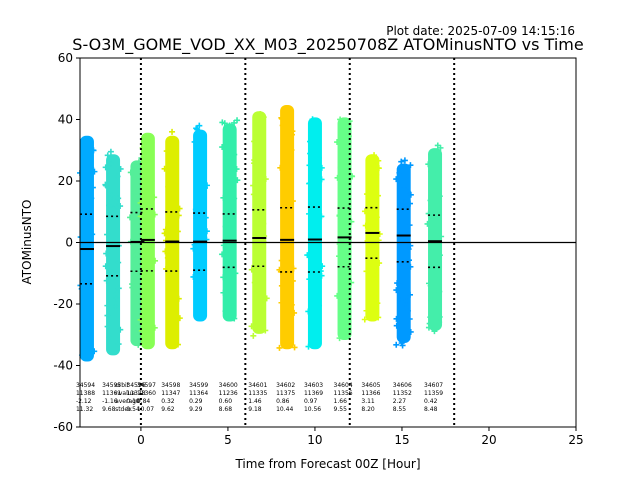  What do you see at coordinates (400, 409) in the screenshot?
I see `orbit-stdev: 8.55` at bounding box center [400, 409].